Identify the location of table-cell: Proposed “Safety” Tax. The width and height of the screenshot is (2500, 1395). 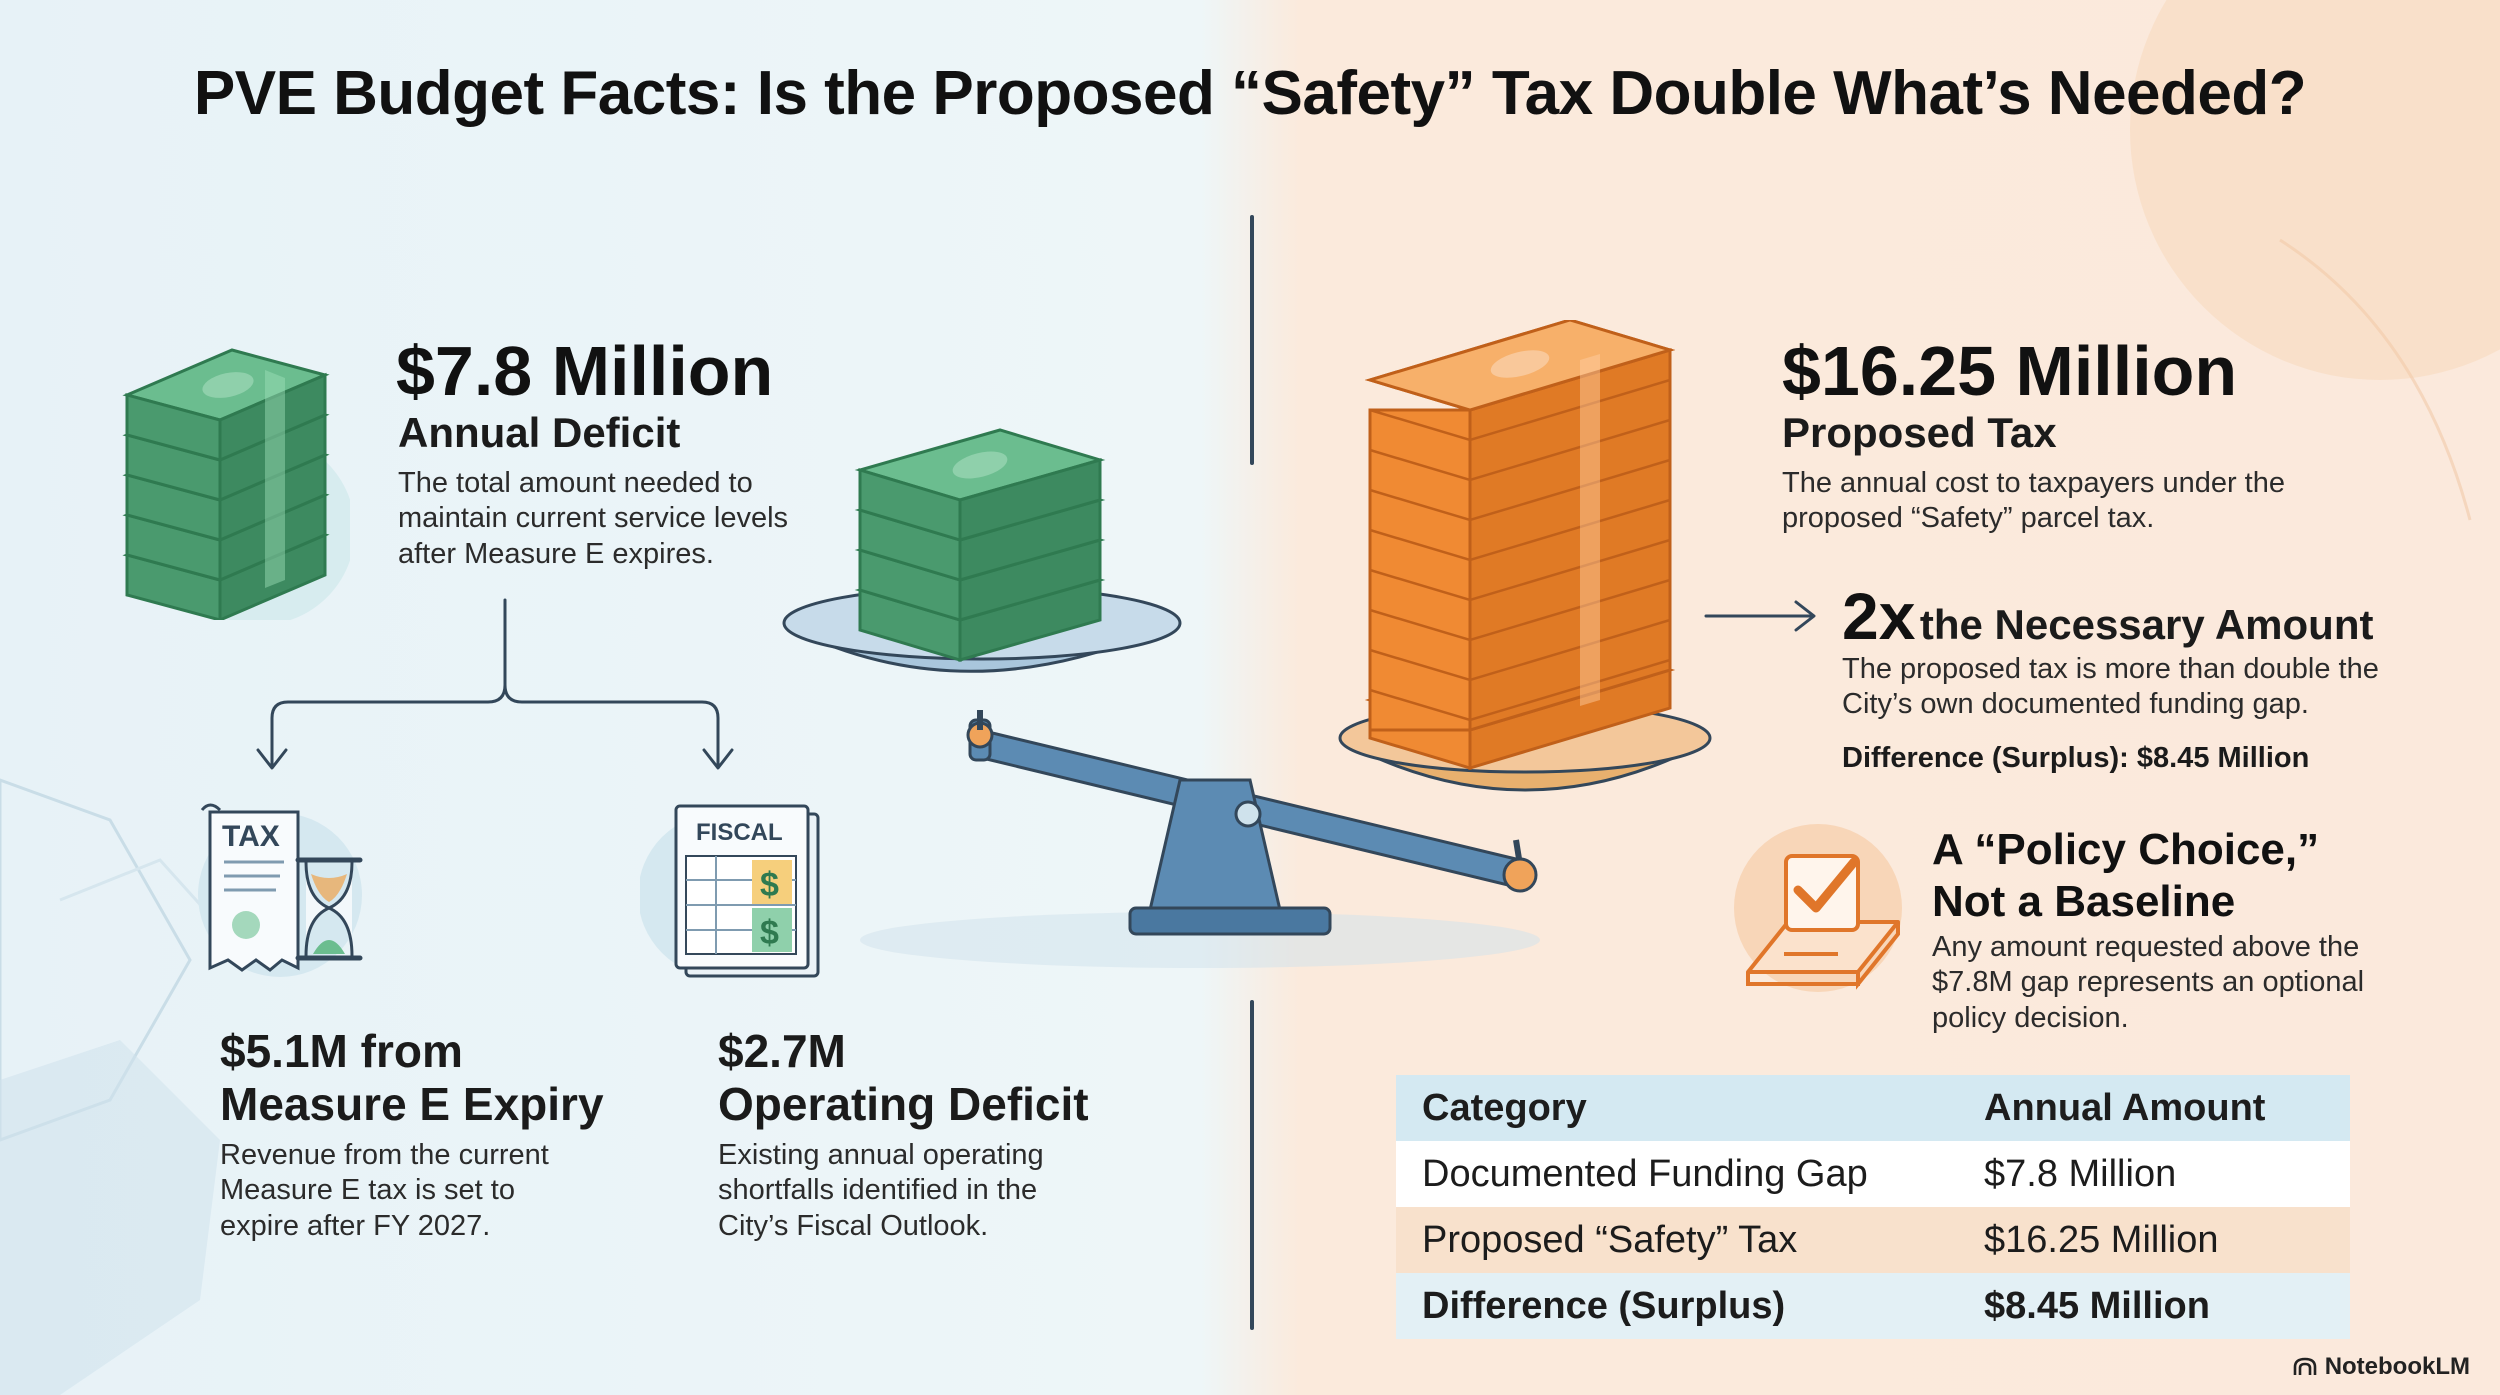
(1677, 1240).